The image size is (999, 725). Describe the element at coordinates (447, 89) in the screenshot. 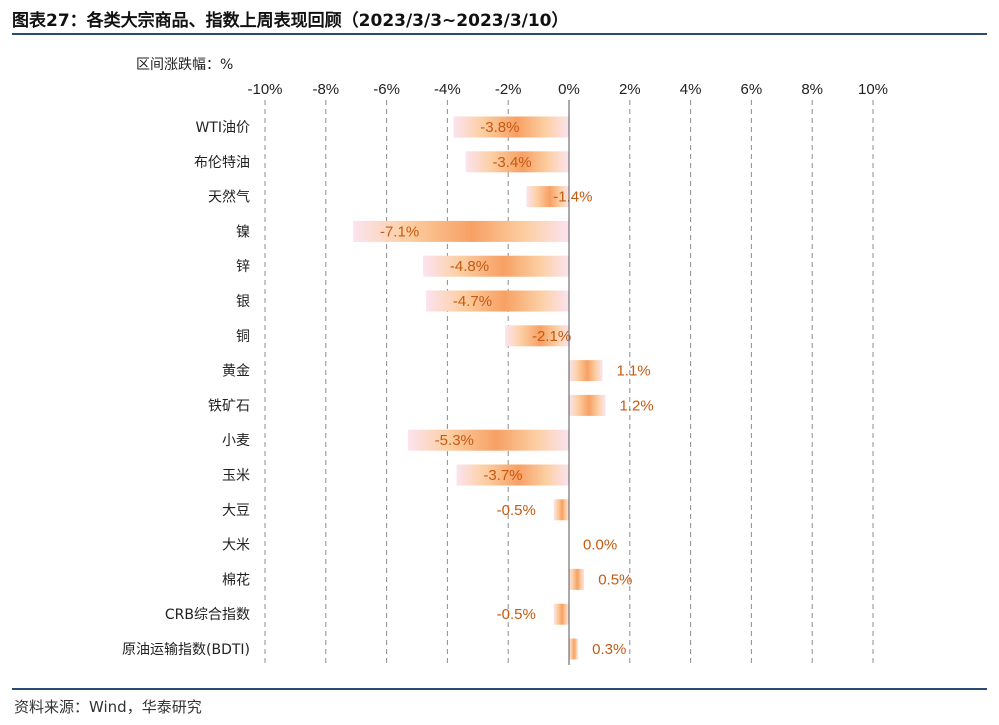

I see `x-tick-label: -4%` at that location.